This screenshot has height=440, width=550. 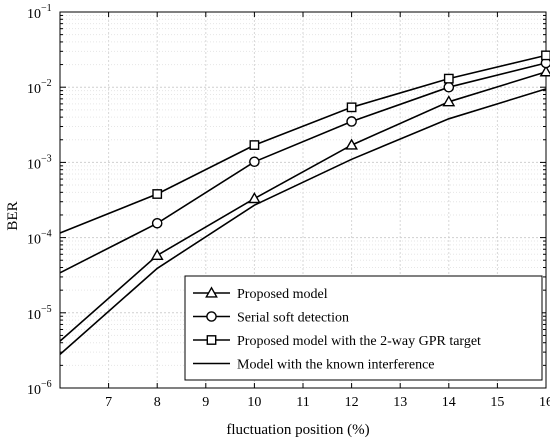 What do you see at coordinates (108, 402) in the screenshot?
I see `x-tick-label: 7` at bounding box center [108, 402].